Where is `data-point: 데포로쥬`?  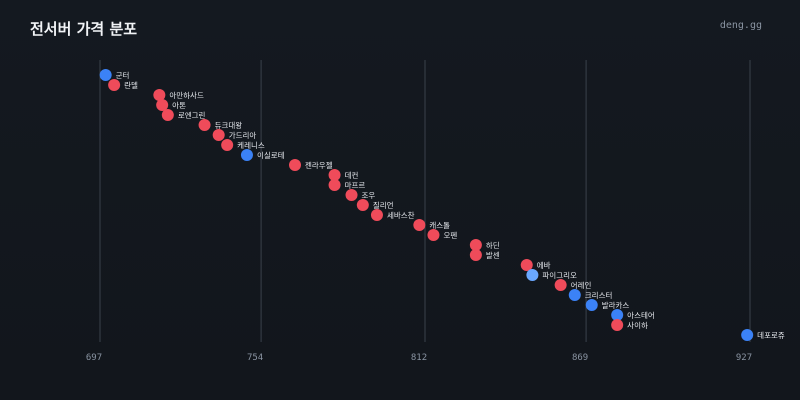
data-point: 데포로쥬 is located at coordinates (763, 335).